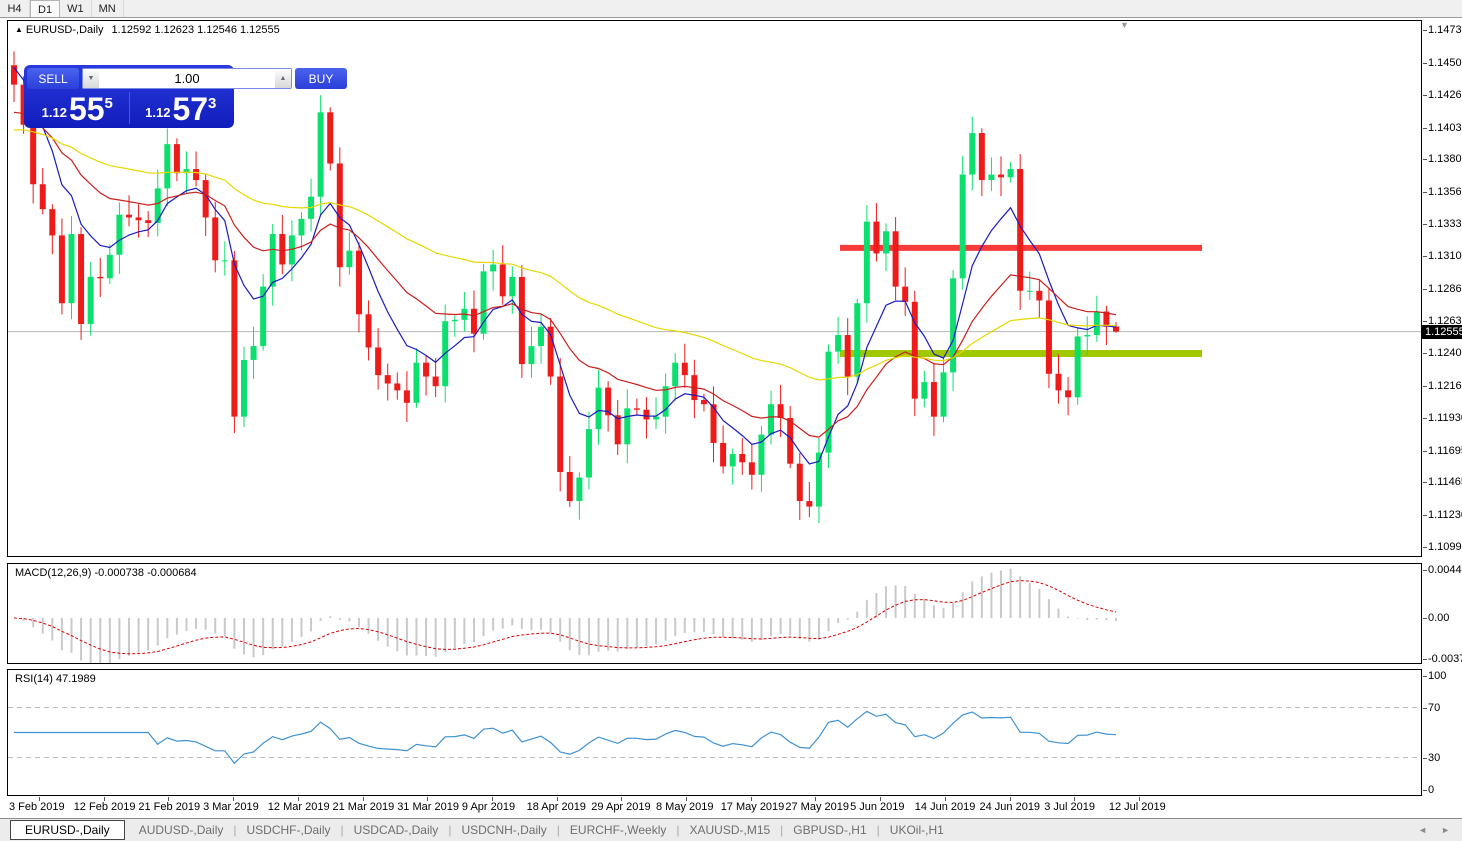  I want to click on date-tick-label: 9 Apr 2019, so click(488, 807).